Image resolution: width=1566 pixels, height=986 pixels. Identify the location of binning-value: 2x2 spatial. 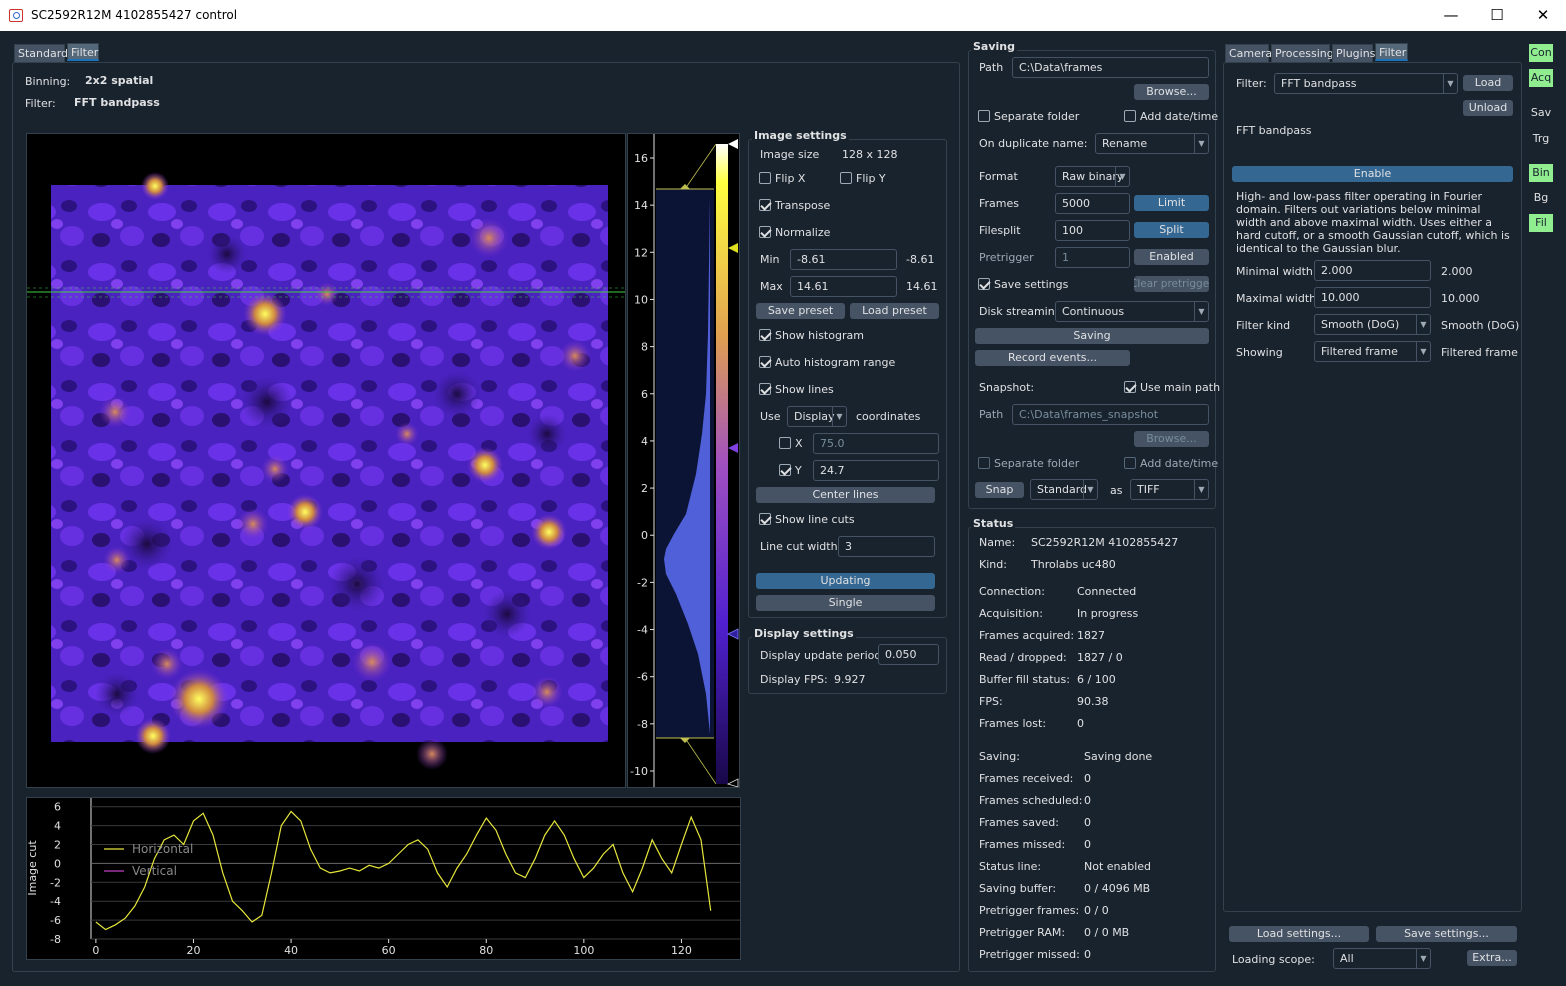
(119, 80).